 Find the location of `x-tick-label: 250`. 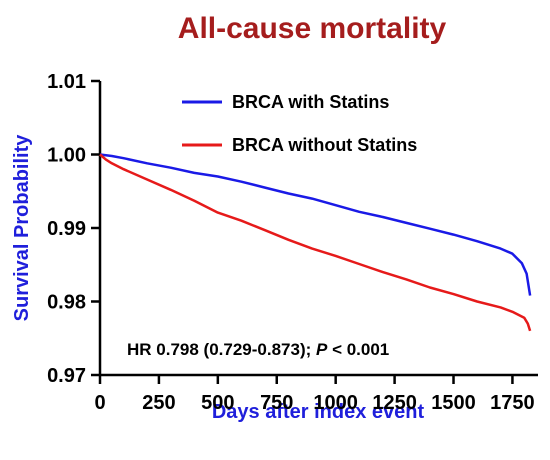

x-tick-label: 250 is located at coordinates (158, 403).